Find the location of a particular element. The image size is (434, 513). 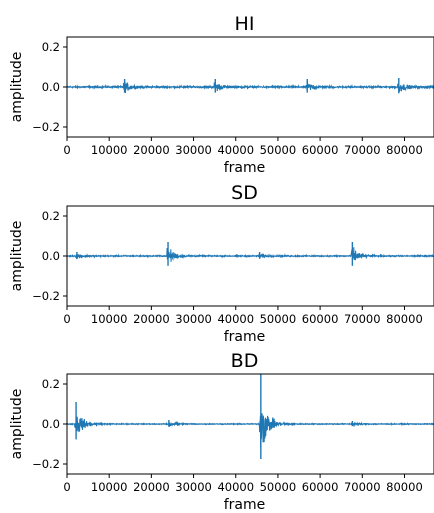

chart-title: HI is located at coordinates (245, 24).